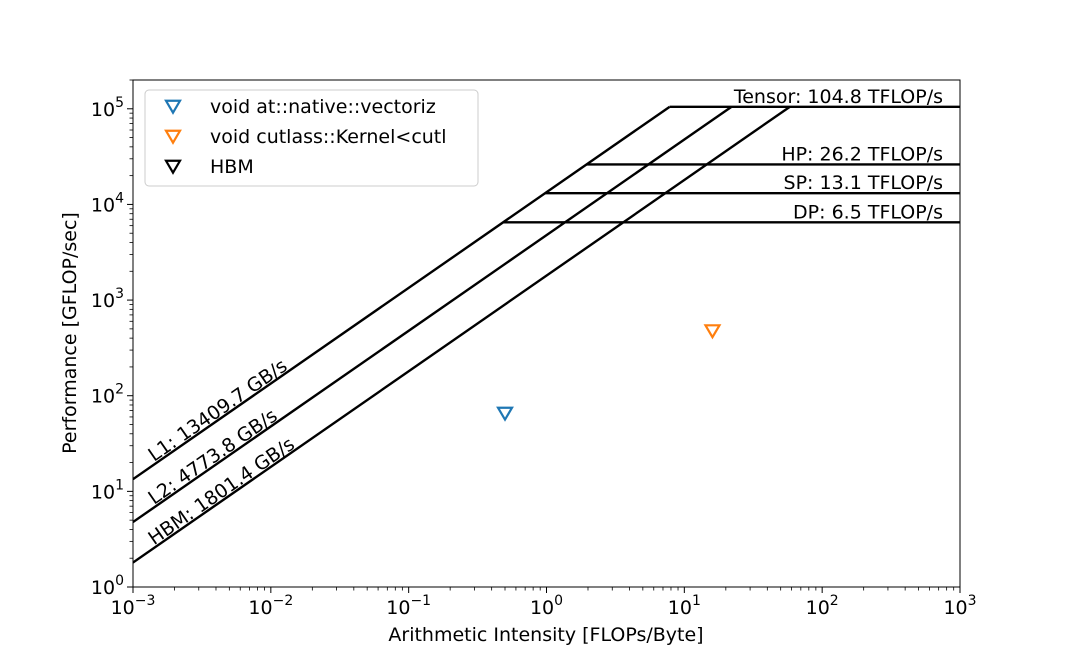  Describe the element at coordinates (838, 97) in the screenshot. I see `compute-roof-label: Tensor: 104.8 TFLOP/s` at that location.